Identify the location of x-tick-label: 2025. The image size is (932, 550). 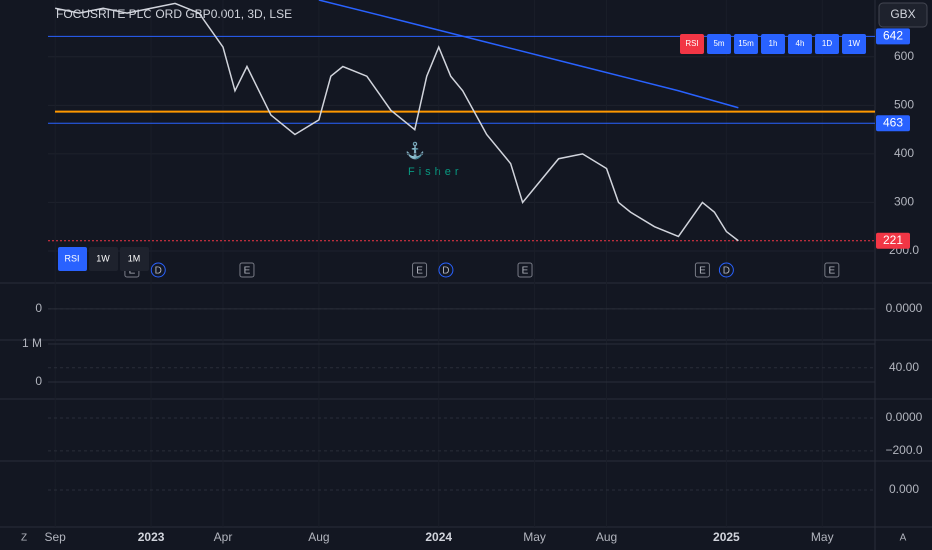
(726, 537).